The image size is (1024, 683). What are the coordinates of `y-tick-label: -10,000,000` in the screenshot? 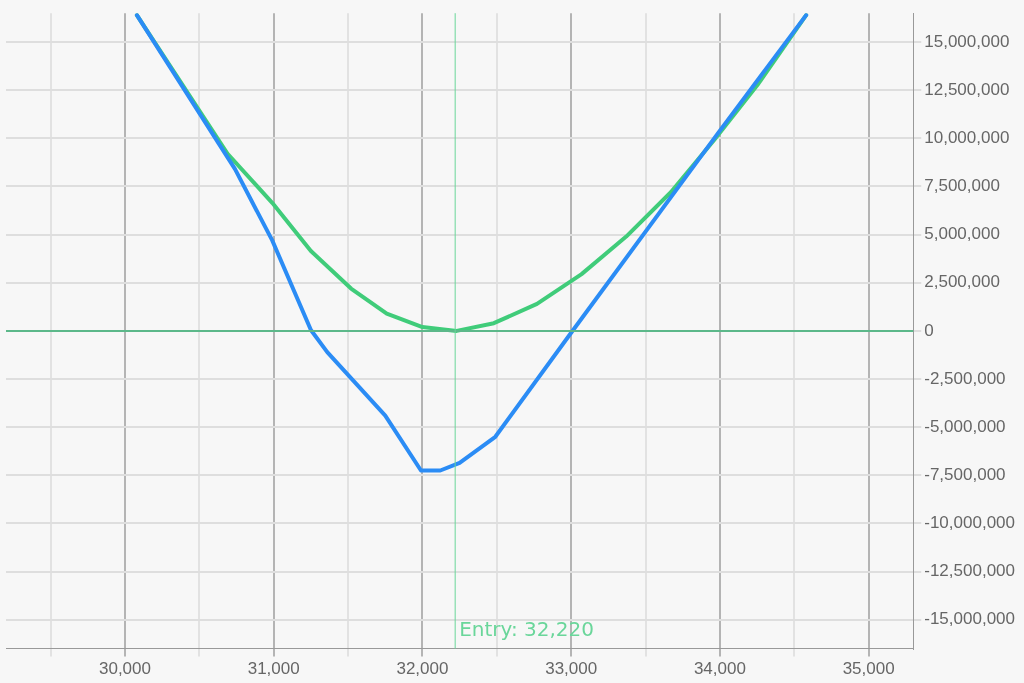 It's located at (970, 523).